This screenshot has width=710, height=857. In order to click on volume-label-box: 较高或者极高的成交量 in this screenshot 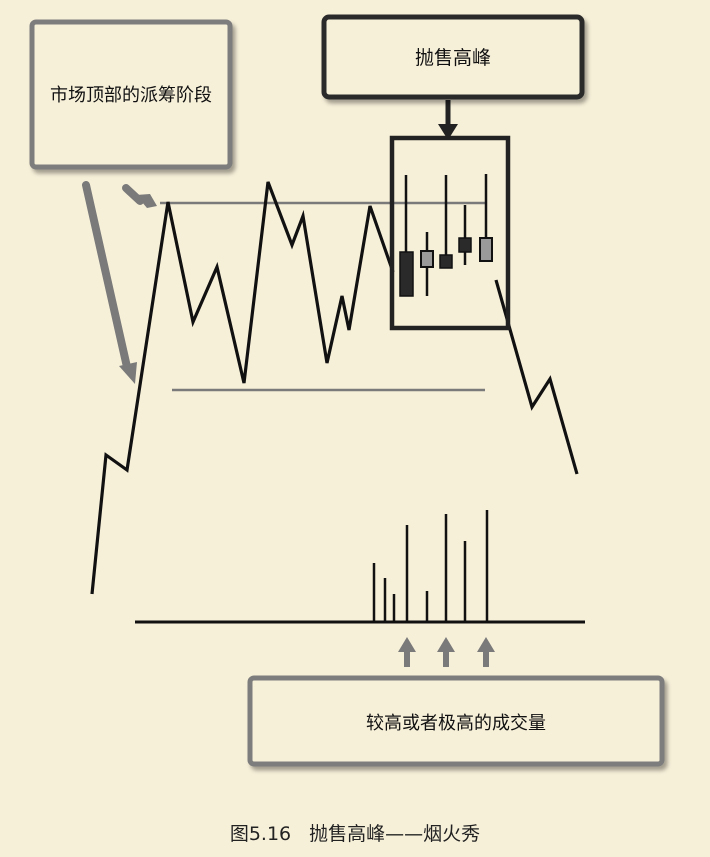, I will do `click(456, 721)`.